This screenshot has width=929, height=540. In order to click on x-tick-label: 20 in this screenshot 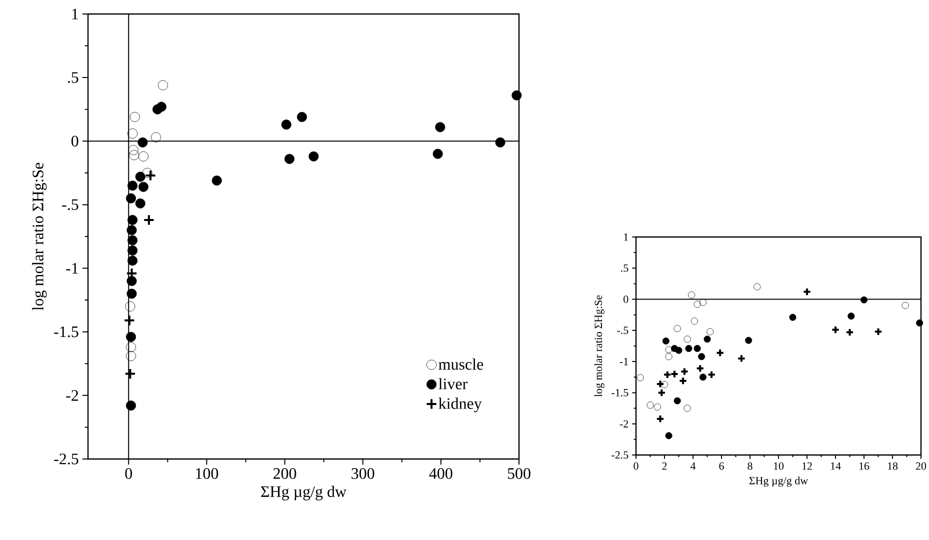, I will do `click(921, 466)`.